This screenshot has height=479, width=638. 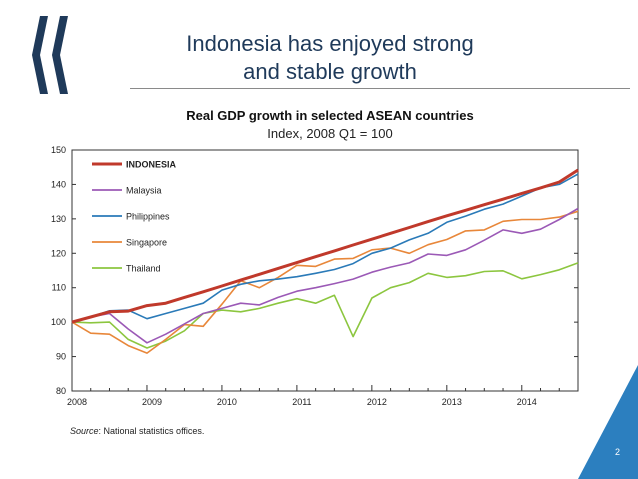 I want to click on source-text: : National statistics offices., so click(x=151, y=431).